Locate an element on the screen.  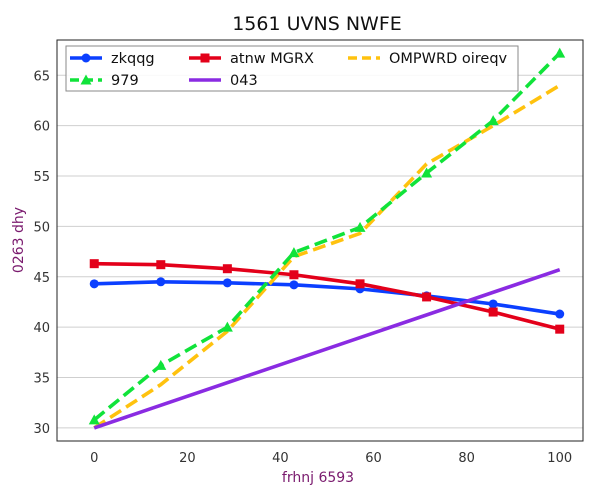
x-tick-label: 60 is located at coordinates (373, 458).